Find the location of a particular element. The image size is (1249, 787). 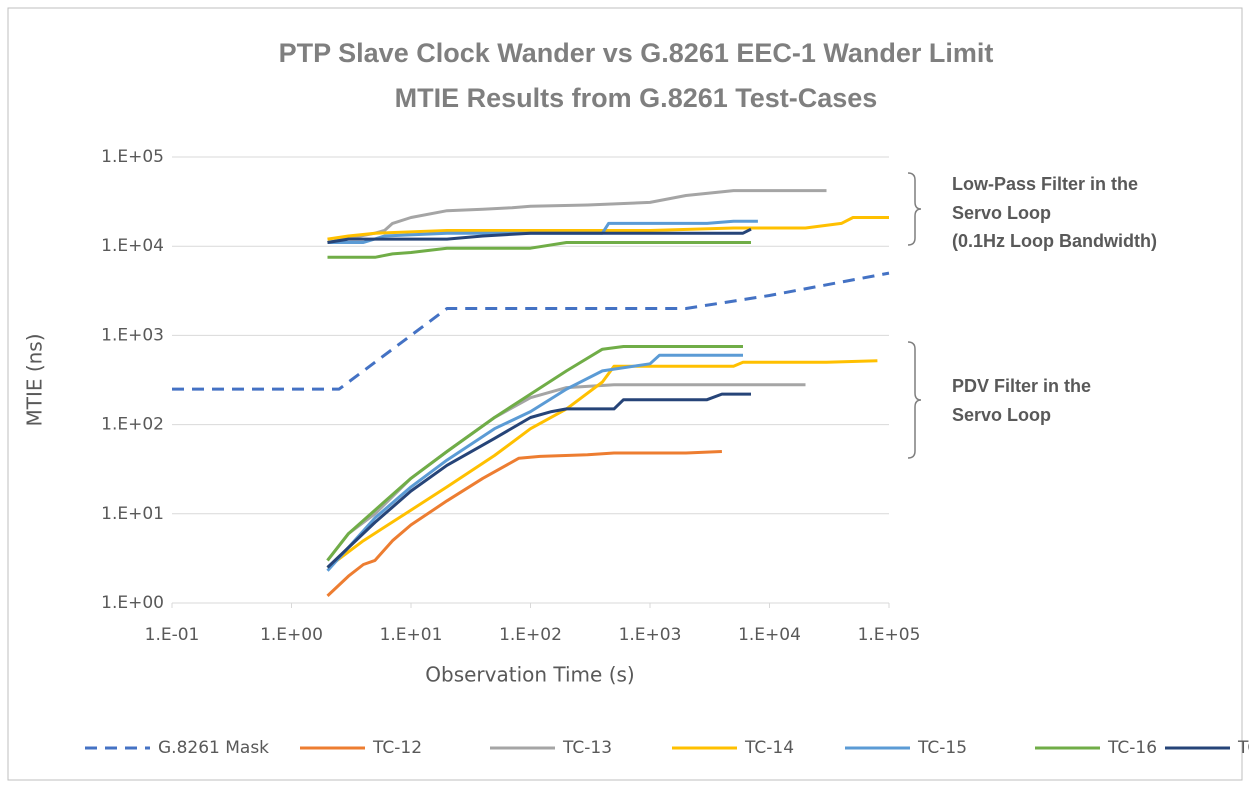

annotation: (0.1Hz Loop Bandwidth) is located at coordinates (1054, 241).